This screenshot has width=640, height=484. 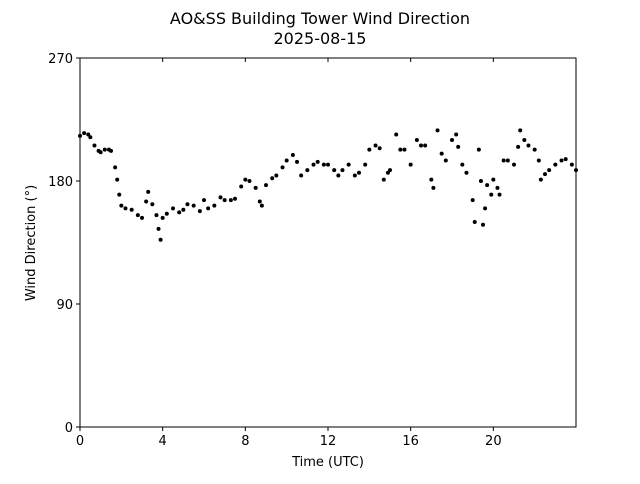 What do you see at coordinates (320, 18) in the screenshot?
I see `chart-title: AO&SS Building Tower Wind Direction` at bounding box center [320, 18].